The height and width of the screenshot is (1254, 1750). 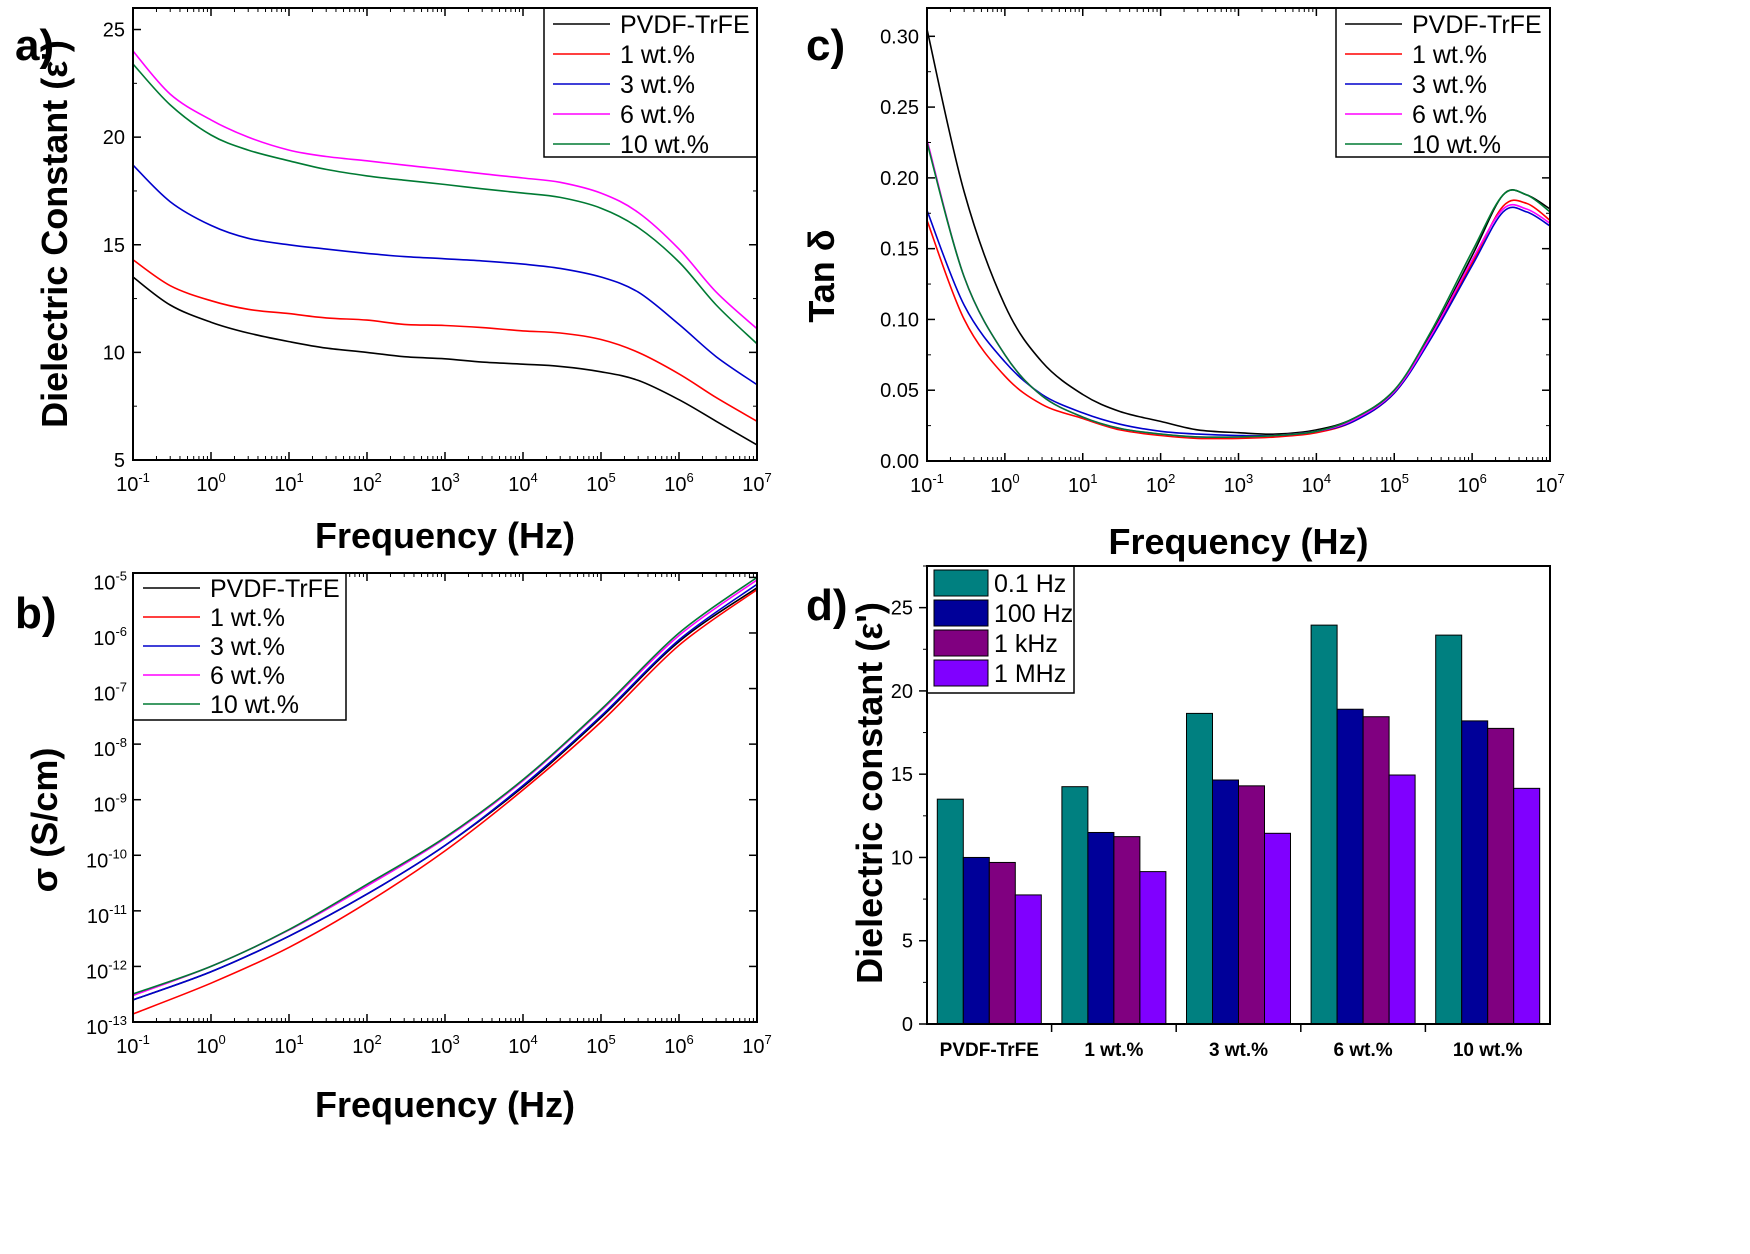 What do you see at coordinates (34, 45) in the screenshot?
I see `panel-letter: a)` at bounding box center [34, 45].